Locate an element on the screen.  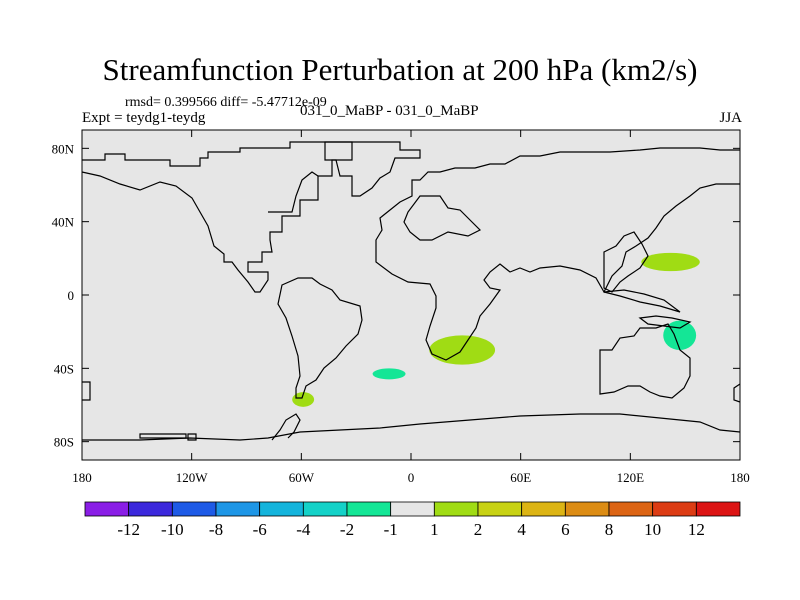
colorbar-label: 2 is located at coordinates (478, 529).